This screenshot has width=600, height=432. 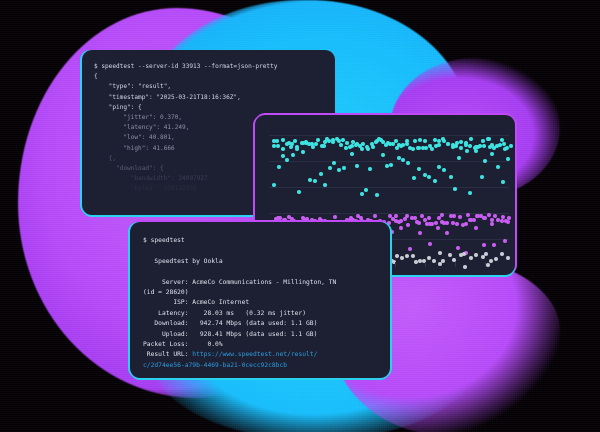 What do you see at coordinates (389, 135) in the screenshot?
I see `graph-gridline` at bounding box center [389, 135].